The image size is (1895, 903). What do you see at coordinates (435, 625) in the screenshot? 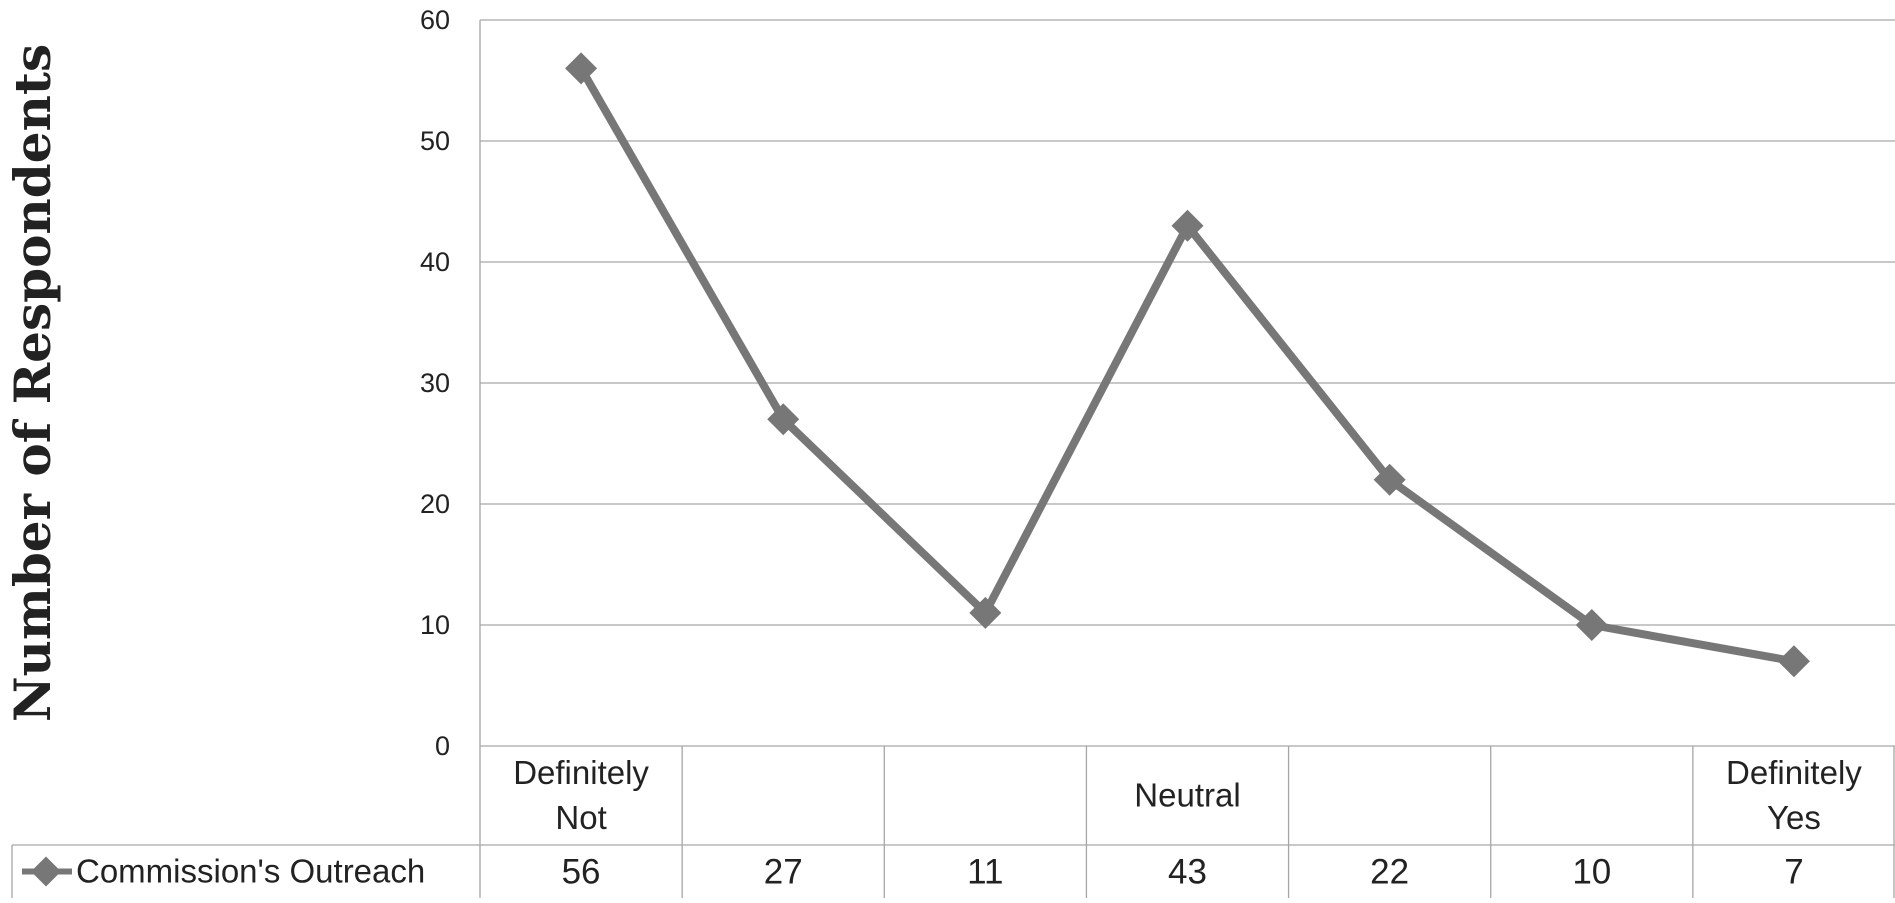
I see `y-tick-label: 10` at bounding box center [435, 625].